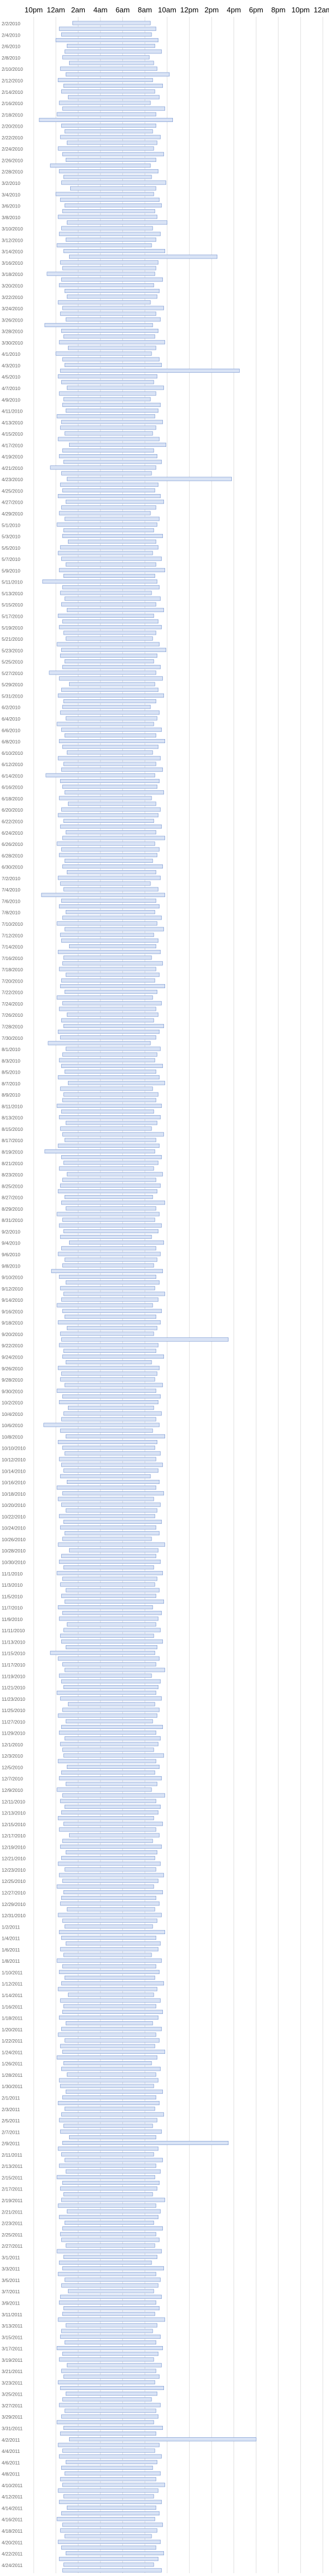 The width and height of the screenshot is (329, 2576). What do you see at coordinates (12, 650) in the screenshot?
I see `y-date-label: 5/23/2010` at bounding box center [12, 650].